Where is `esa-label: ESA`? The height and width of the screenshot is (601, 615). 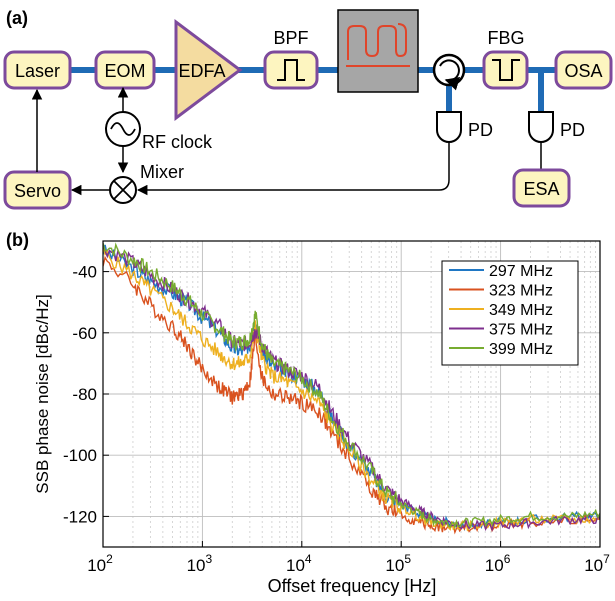 esa-label: ESA is located at coordinates (541, 189).